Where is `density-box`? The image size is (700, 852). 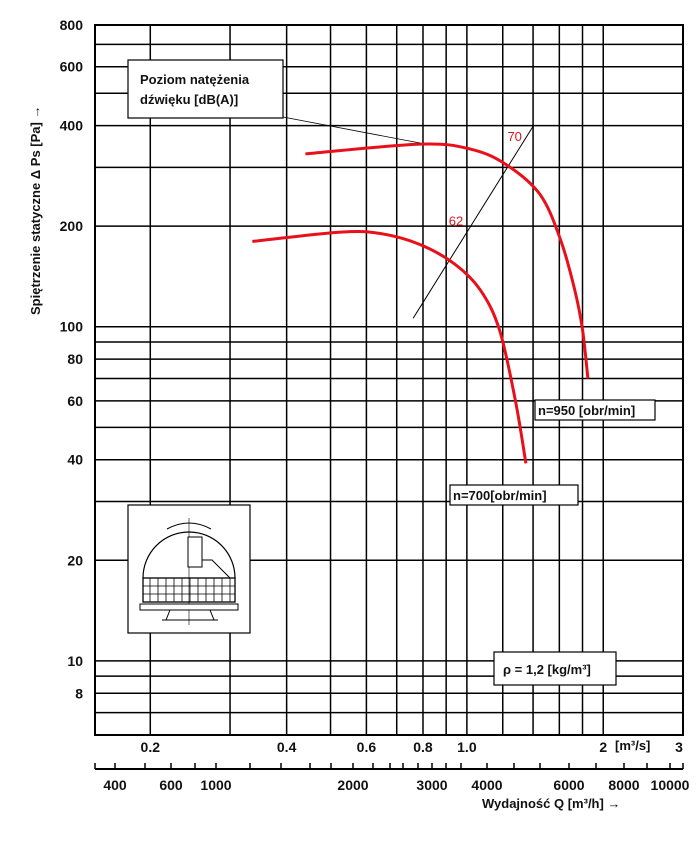 density-box is located at coordinates (555, 668).